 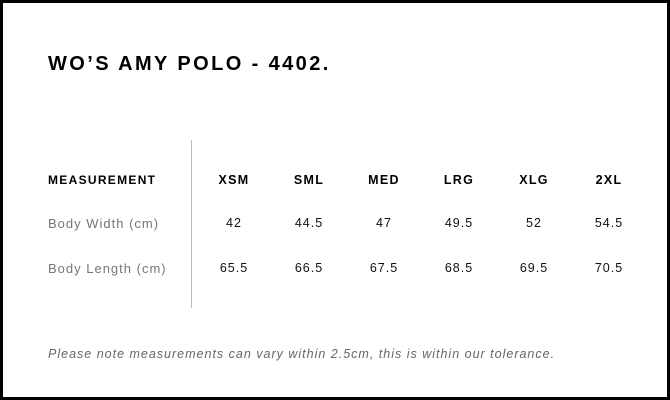 I want to click on table-cell: 67.5, so click(x=384, y=268).